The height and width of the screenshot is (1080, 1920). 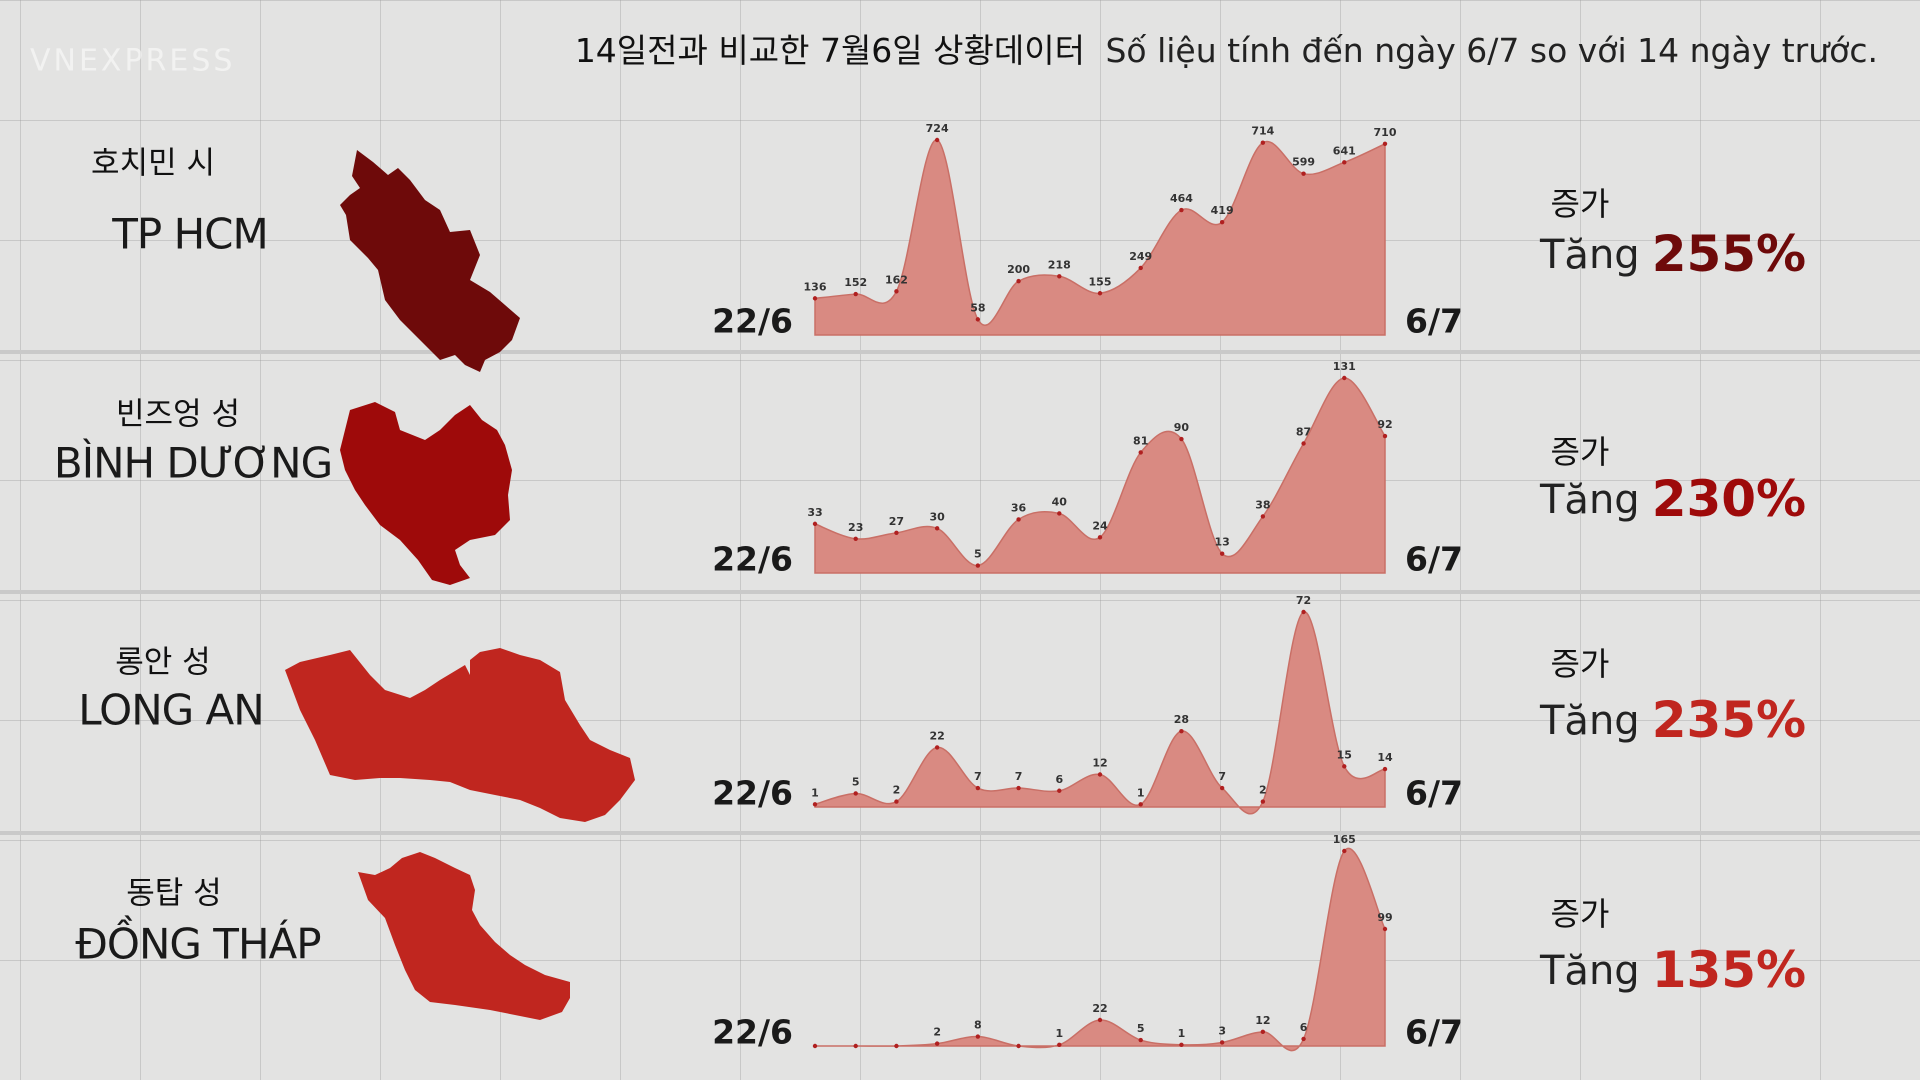 What do you see at coordinates (814, 512) in the screenshot?
I see `value-label: 33` at bounding box center [814, 512].